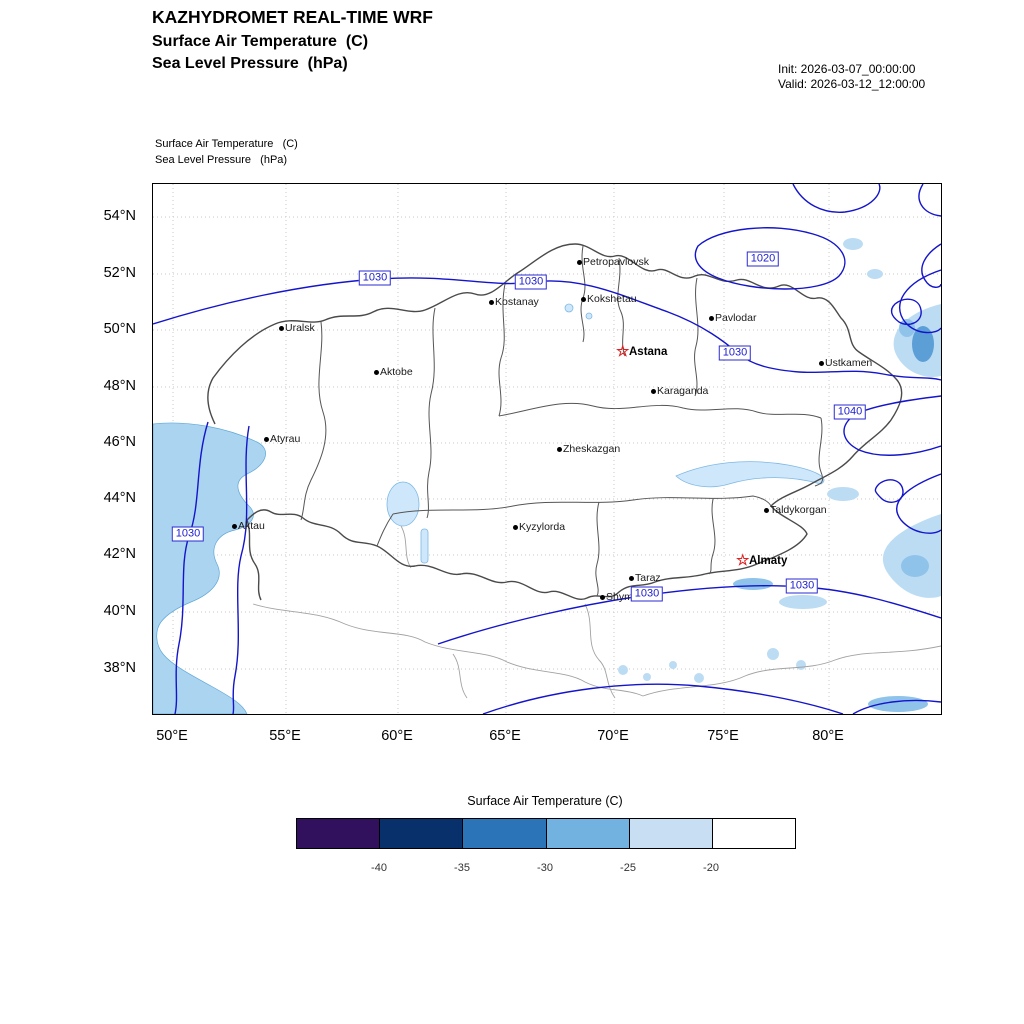  I want to click on city-label: Taraz, so click(648, 578).